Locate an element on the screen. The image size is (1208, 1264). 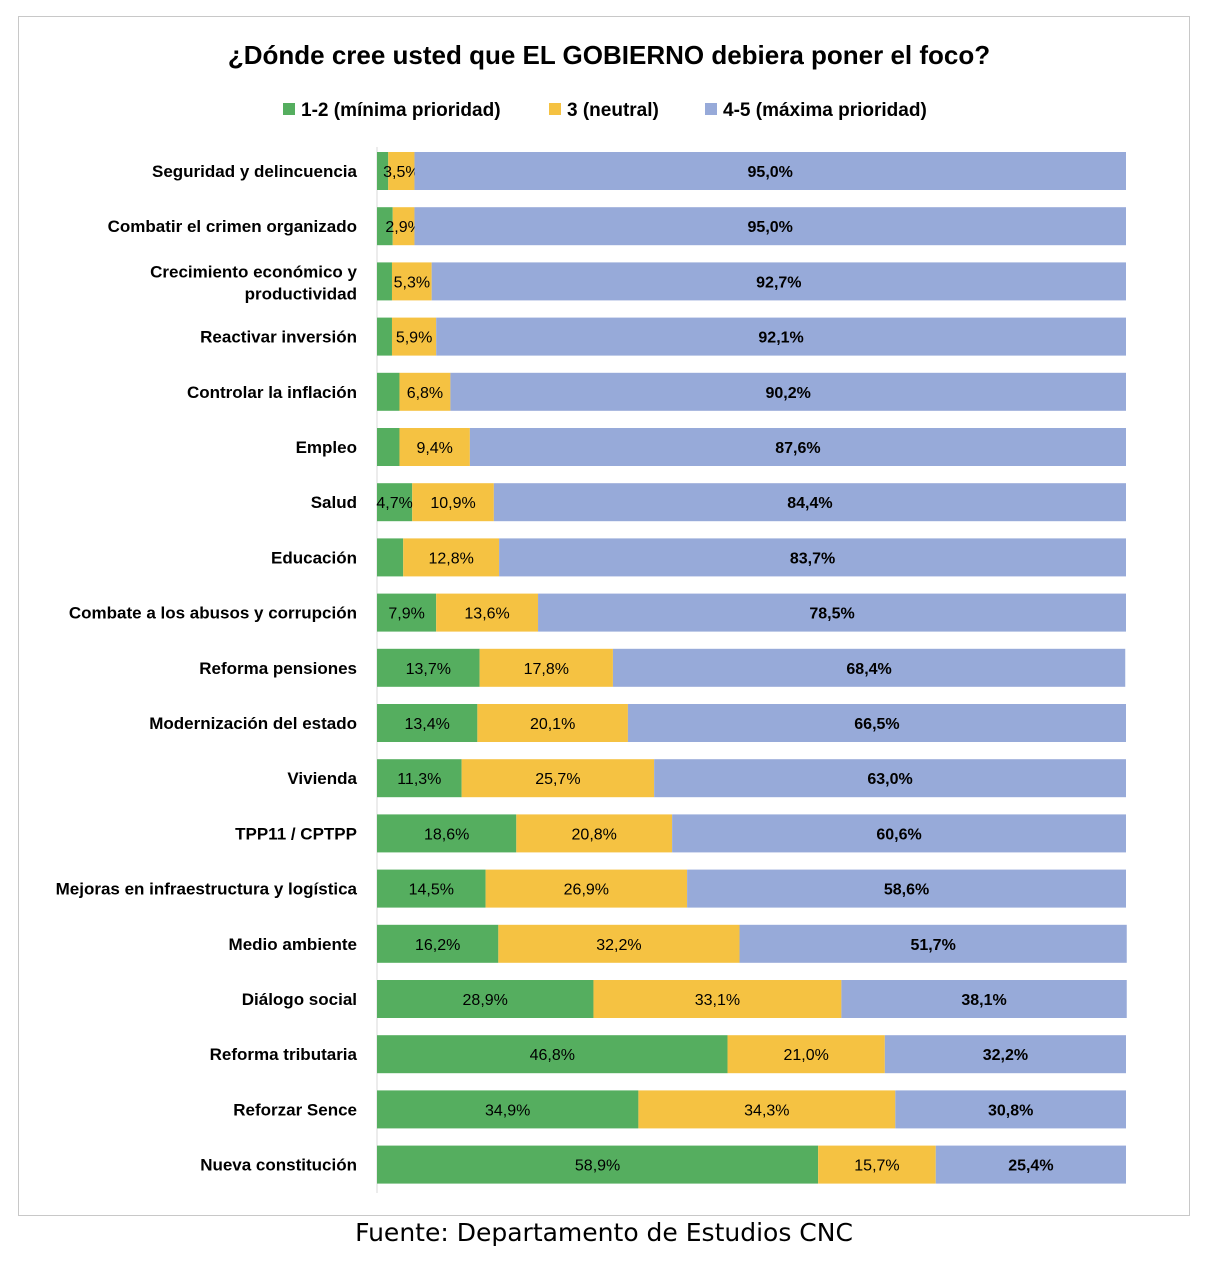
bar-row-dialogo-social: Diálogo social 28,9% 33,1% 38,1% is located at coordinates (684, 999).